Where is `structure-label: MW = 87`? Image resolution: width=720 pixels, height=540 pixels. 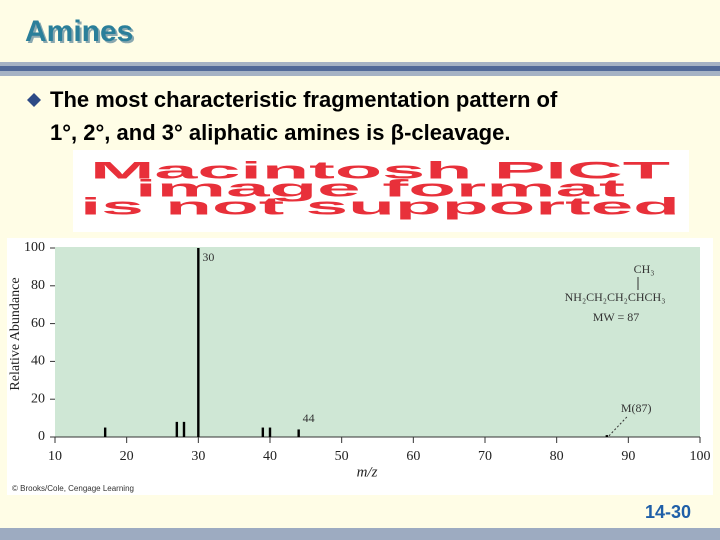
structure-label: MW = 87 is located at coordinates (616, 317).